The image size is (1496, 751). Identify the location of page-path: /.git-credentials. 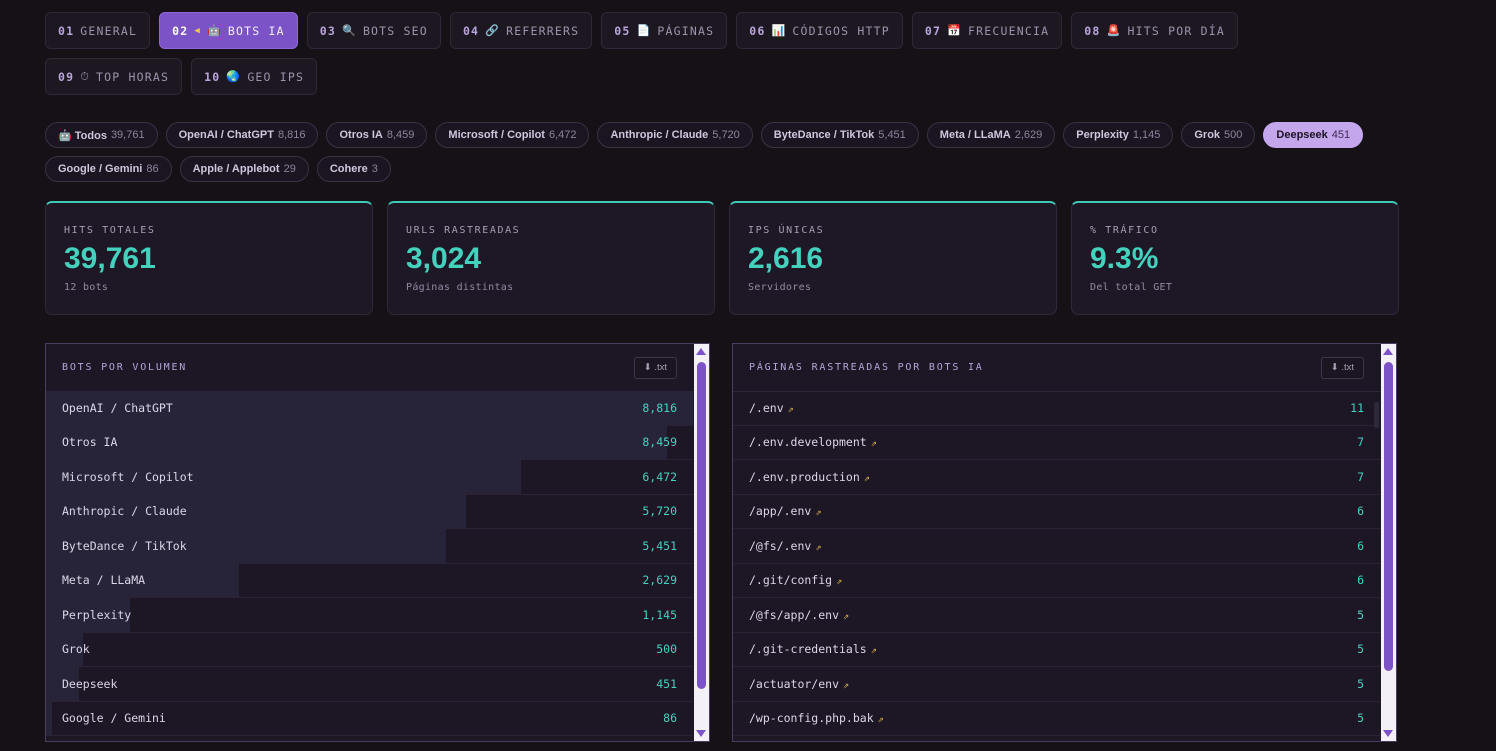
(808, 649).